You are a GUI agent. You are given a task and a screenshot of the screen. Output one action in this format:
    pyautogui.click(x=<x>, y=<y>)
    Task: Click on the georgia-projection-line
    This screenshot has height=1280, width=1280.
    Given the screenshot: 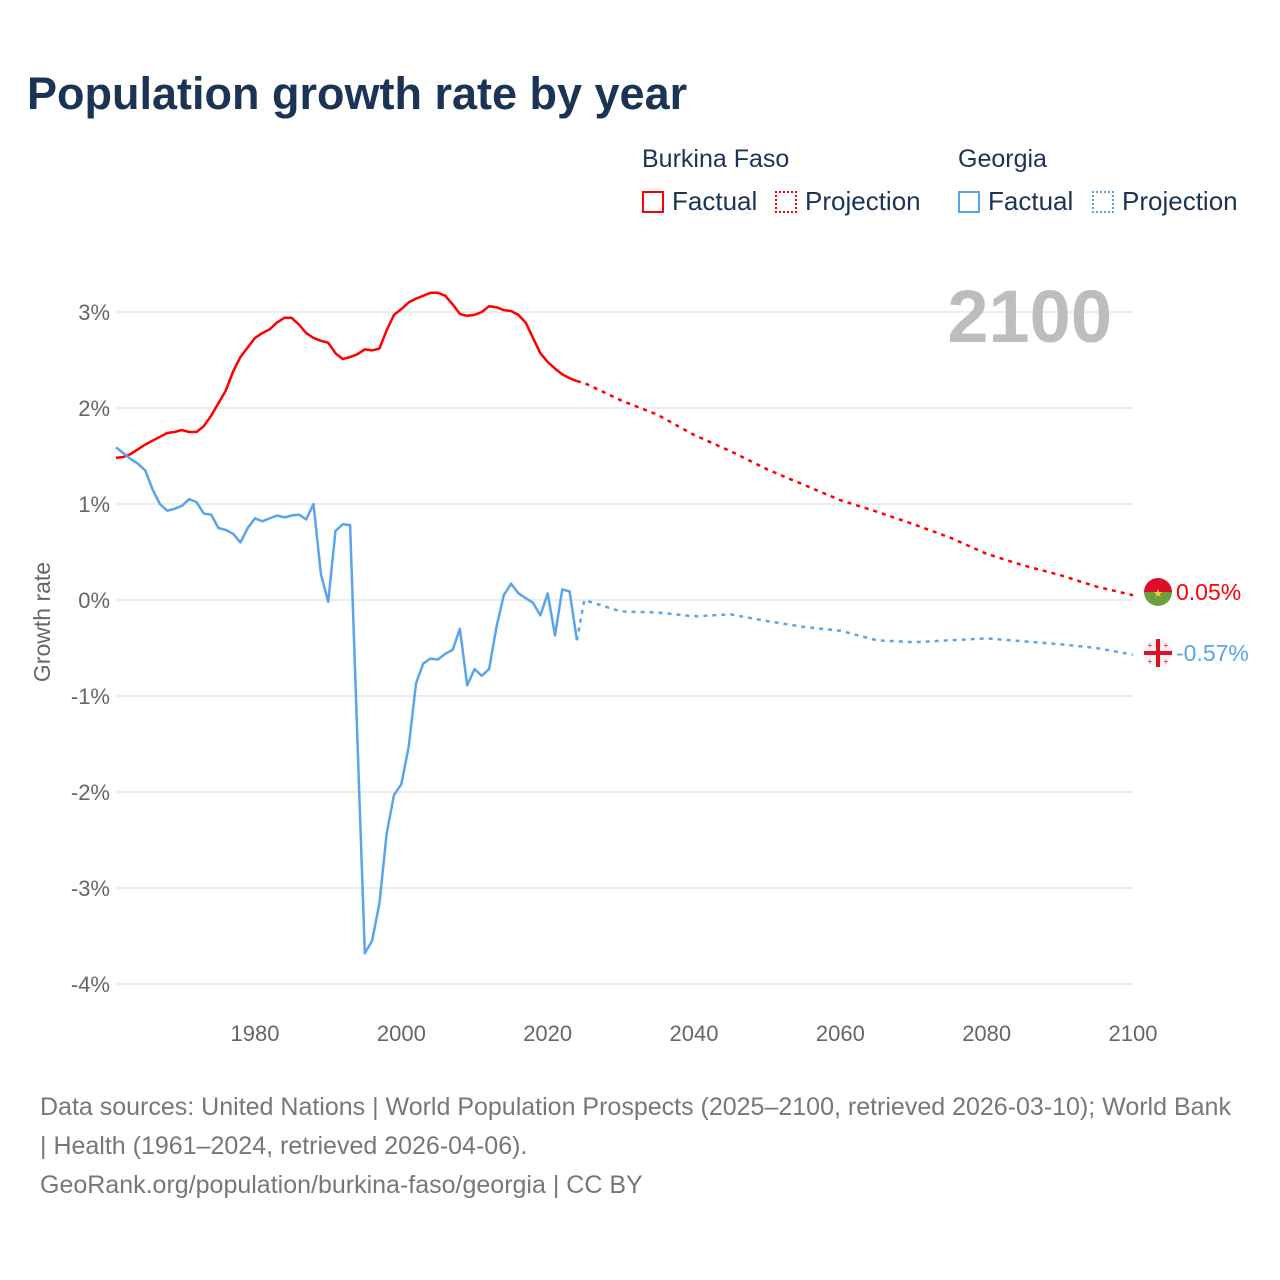 What is the action you would take?
    pyautogui.click(x=854, y=627)
    